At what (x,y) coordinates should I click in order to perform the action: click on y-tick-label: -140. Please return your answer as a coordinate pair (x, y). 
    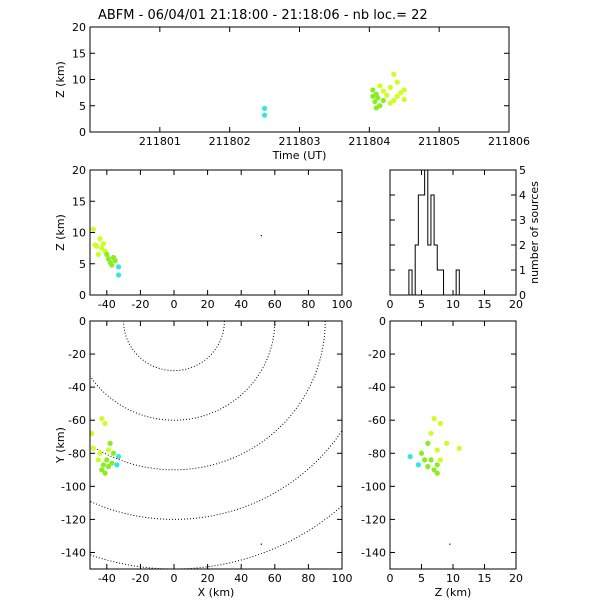
    Looking at the image, I should click on (373, 552).